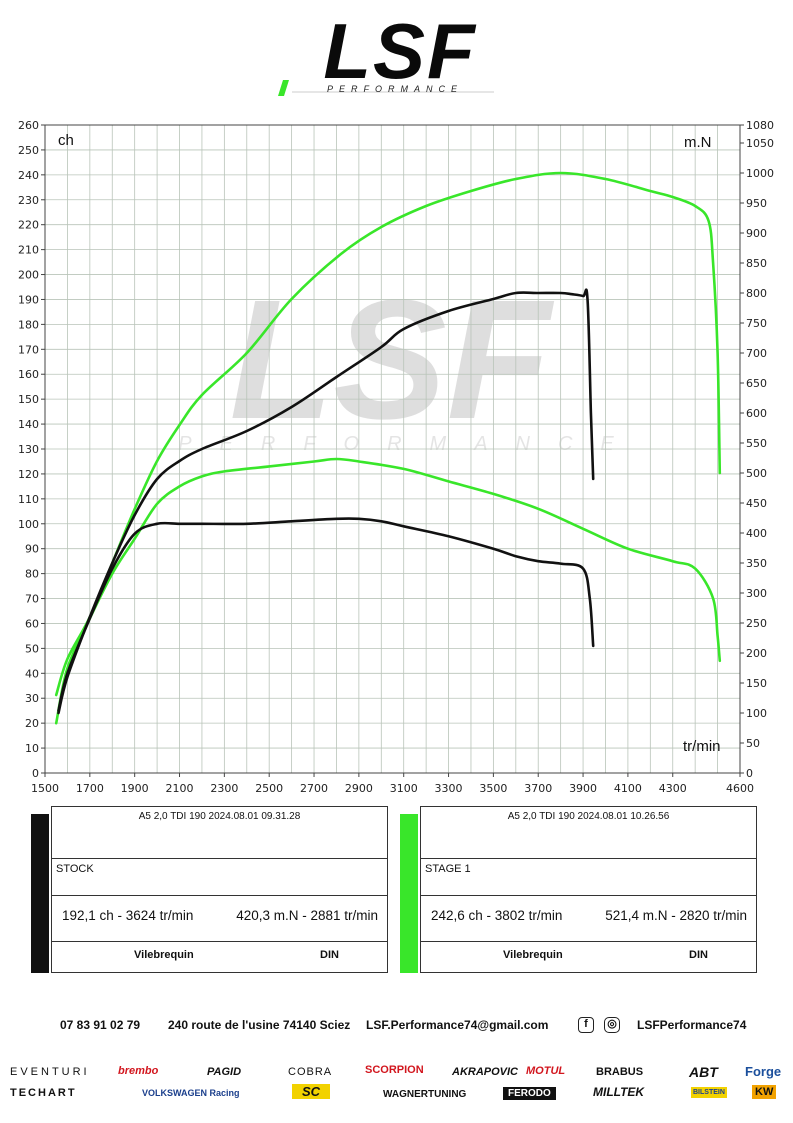 The image size is (793, 1123). I want to click on x-tick-label: 4600, so click(740, 788).